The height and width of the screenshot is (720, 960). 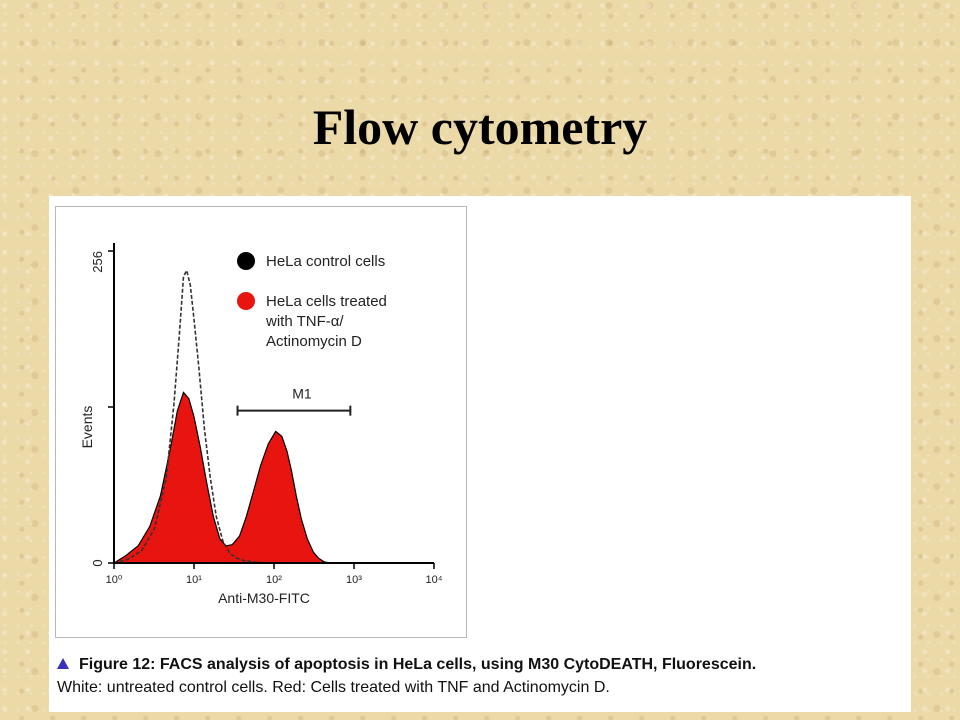 What do you see at coordinates (302, 394) in the screenshot?
I see `m1-range-label: M1` at bounding box center [302, 394].